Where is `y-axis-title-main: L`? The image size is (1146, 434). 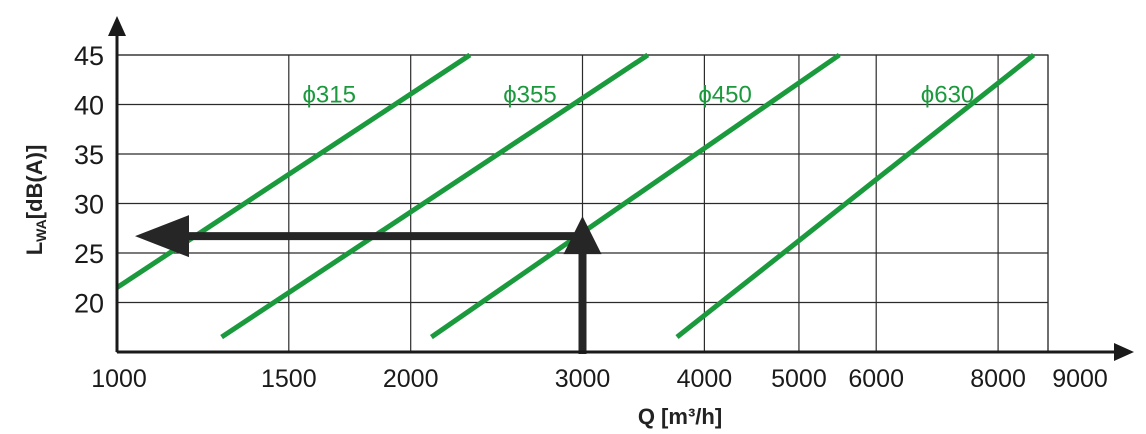
y-axis-title-main: L is located at coordinates (34, 248).